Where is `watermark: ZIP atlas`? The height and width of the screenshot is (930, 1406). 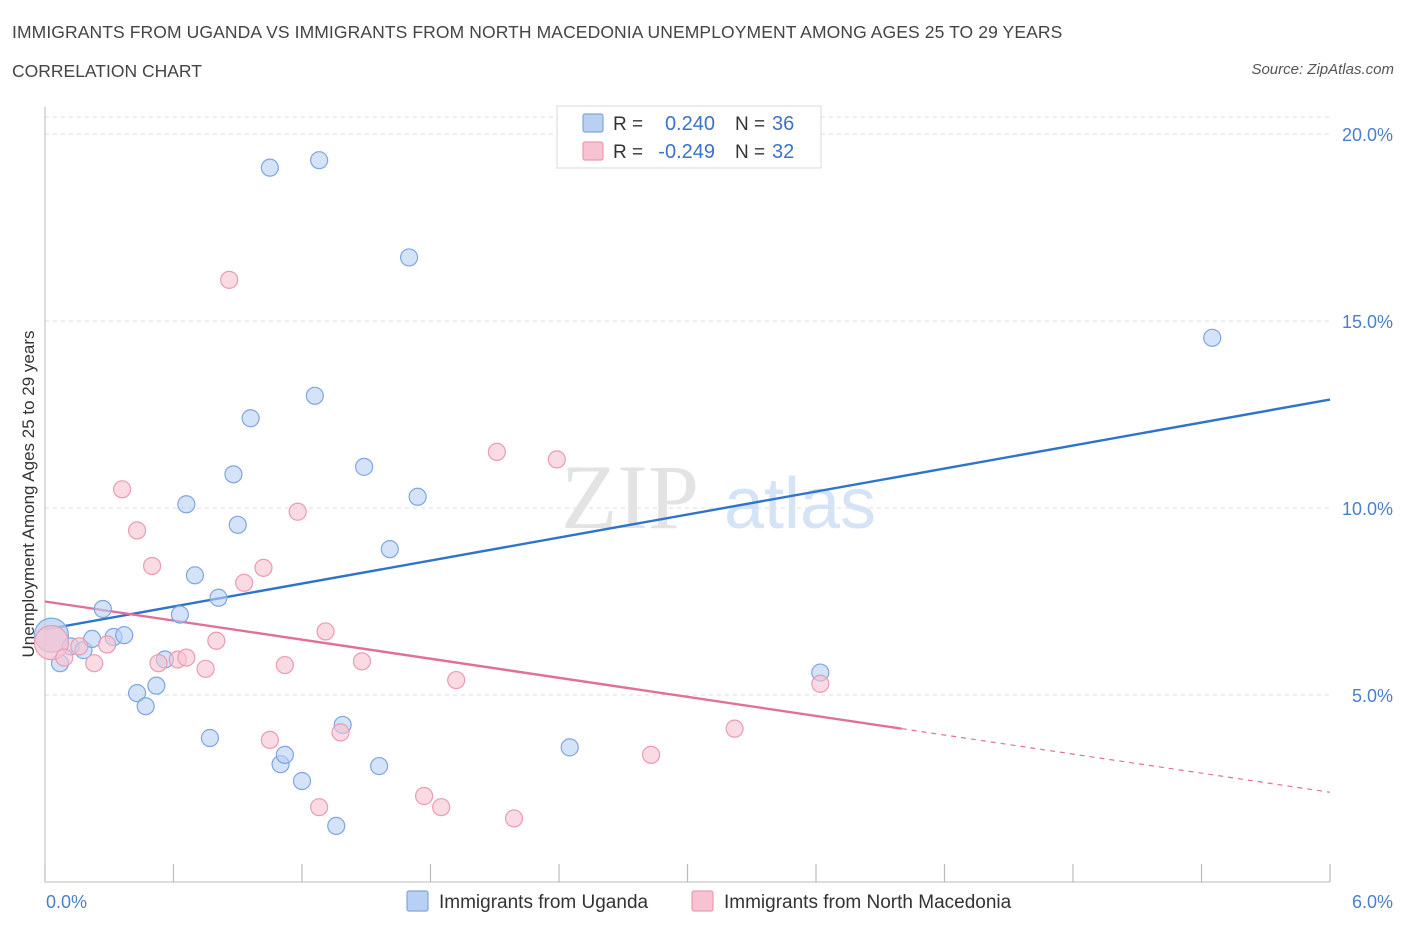
watermark: ZIP atlas is located at coordinates (718, 497).